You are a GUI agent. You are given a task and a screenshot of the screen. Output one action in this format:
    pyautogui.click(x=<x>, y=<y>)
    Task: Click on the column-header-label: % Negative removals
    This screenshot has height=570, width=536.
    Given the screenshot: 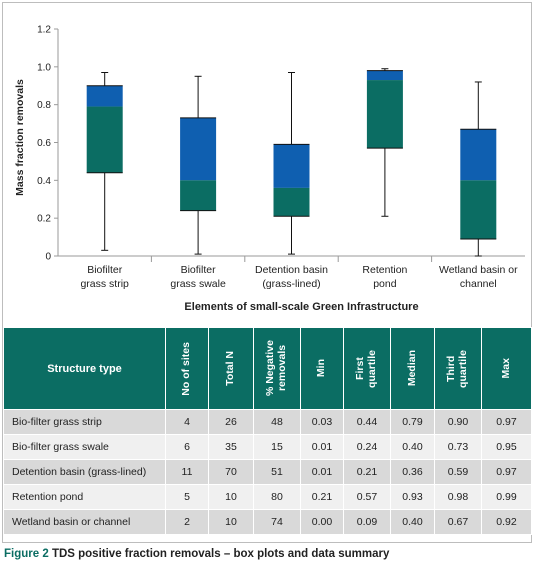 What is the action you would take?
    pyautogui.click(x=277, y=368)
    